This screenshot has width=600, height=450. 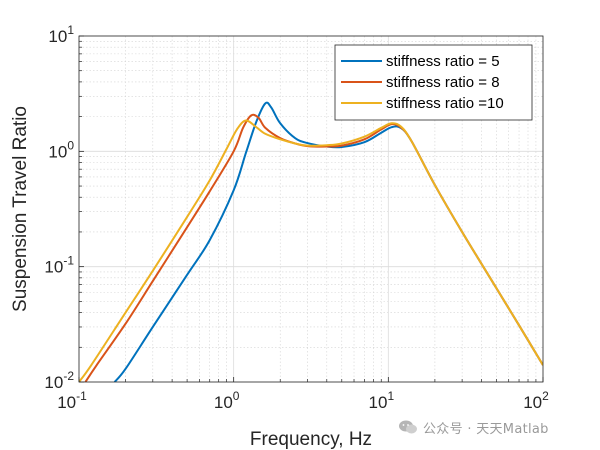 I want to click on y-tick-label: 10⁻¹, so click(x=59, y=265).